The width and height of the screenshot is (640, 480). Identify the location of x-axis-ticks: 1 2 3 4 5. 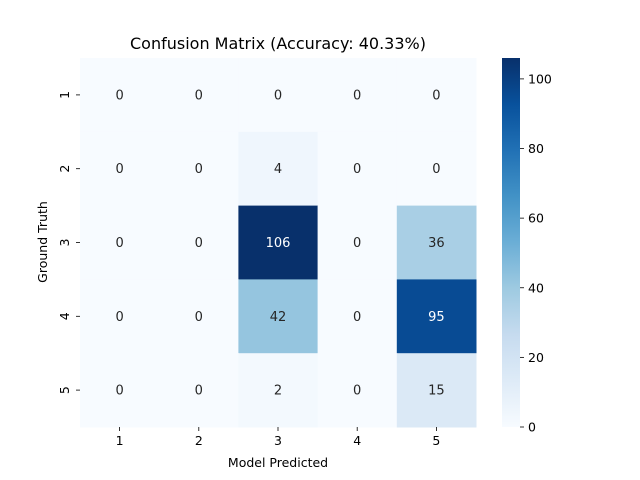
(278, 437).